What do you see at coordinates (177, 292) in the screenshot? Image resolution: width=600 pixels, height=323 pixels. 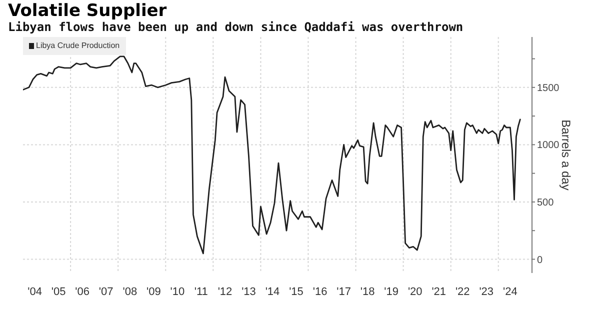 I see `x-tick-label: '10` at bounding box center [177, 292].